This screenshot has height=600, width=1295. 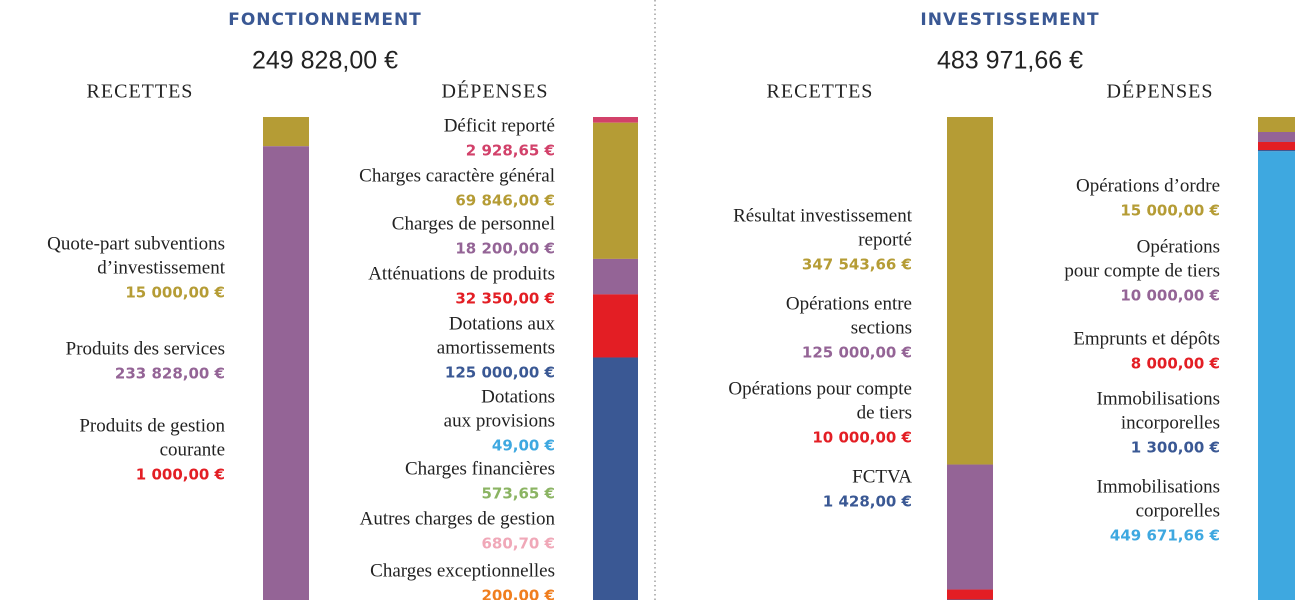 I want to click on item-label: Charges caractère général, so click(x=457, y=175).